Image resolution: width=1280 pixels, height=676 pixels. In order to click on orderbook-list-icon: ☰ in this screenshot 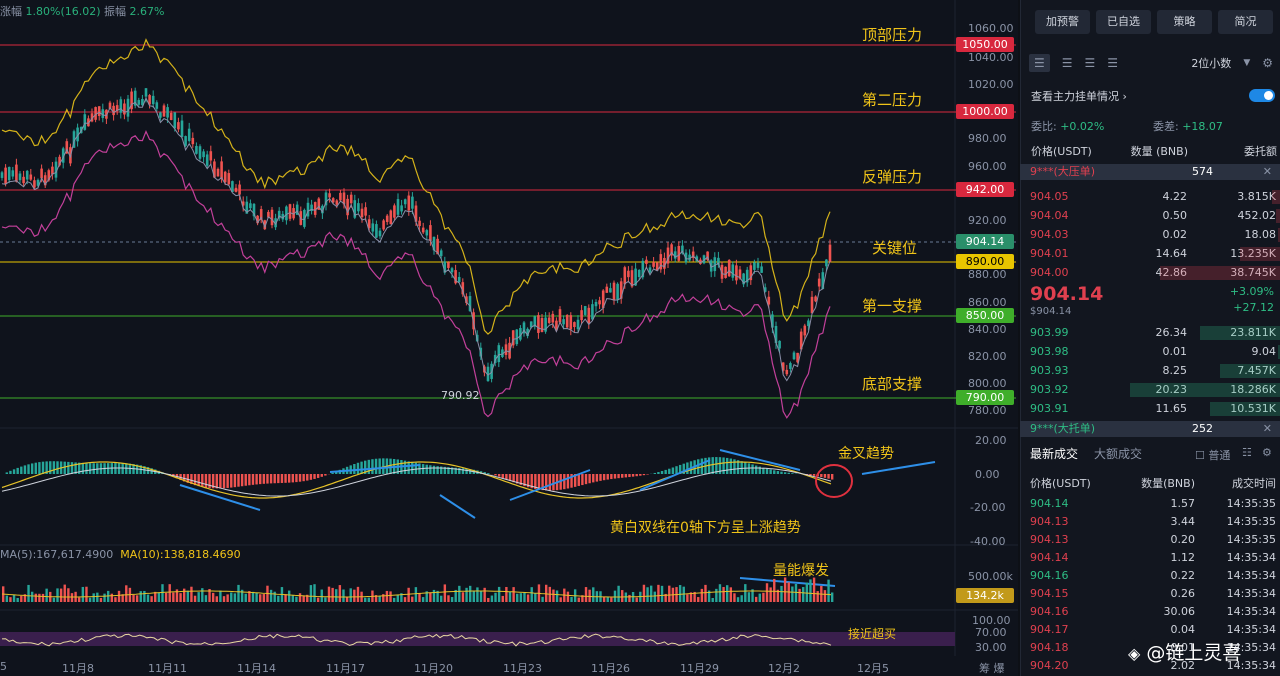, I will do `click(1113, 63)`.